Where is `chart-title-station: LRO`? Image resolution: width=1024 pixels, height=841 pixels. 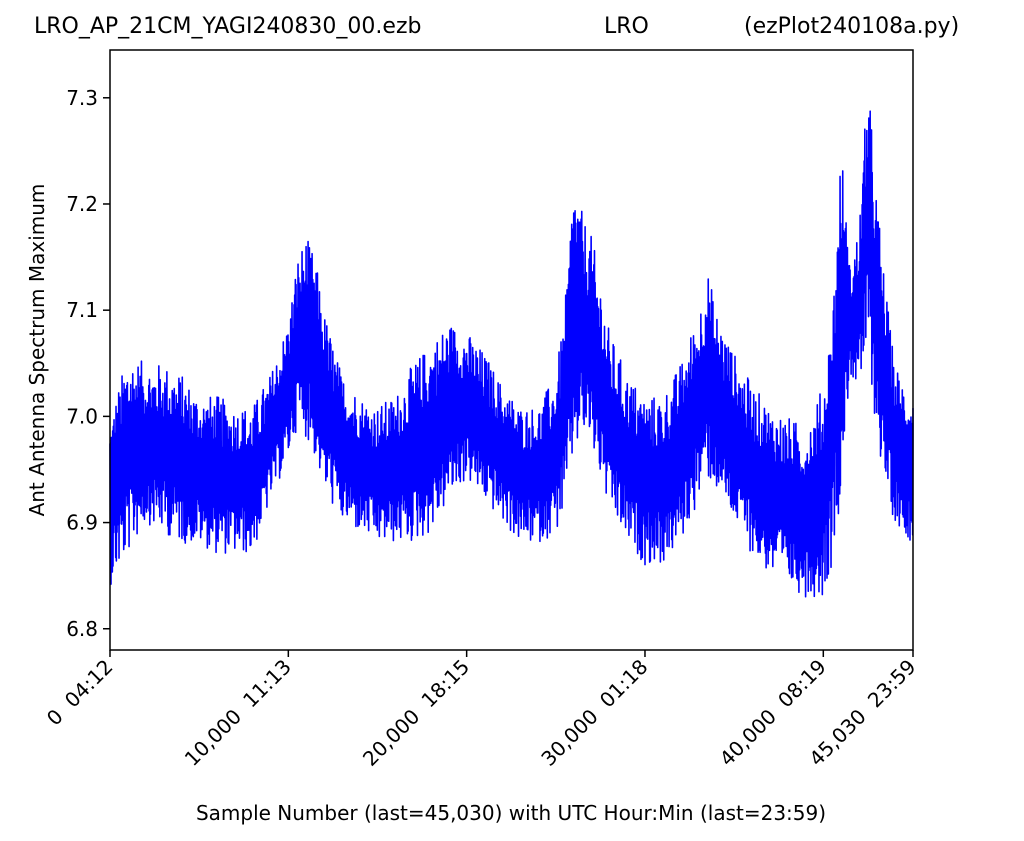
chart-title-station: LRO is located at coordinates (626, 26).